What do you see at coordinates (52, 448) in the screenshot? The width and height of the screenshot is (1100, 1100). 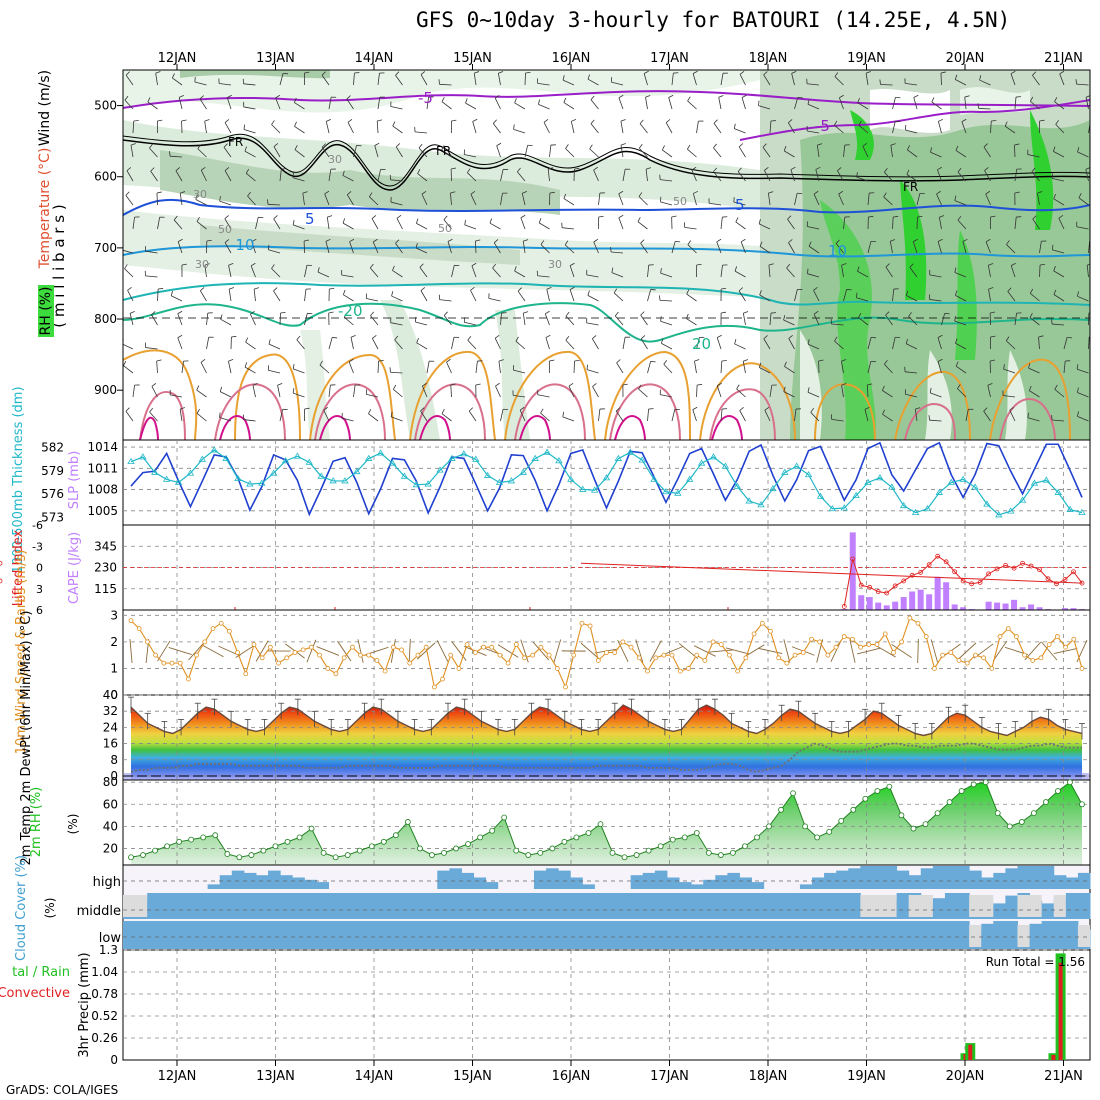 I see `thickness-tick-label: 582` at bounding box center [52, 448].